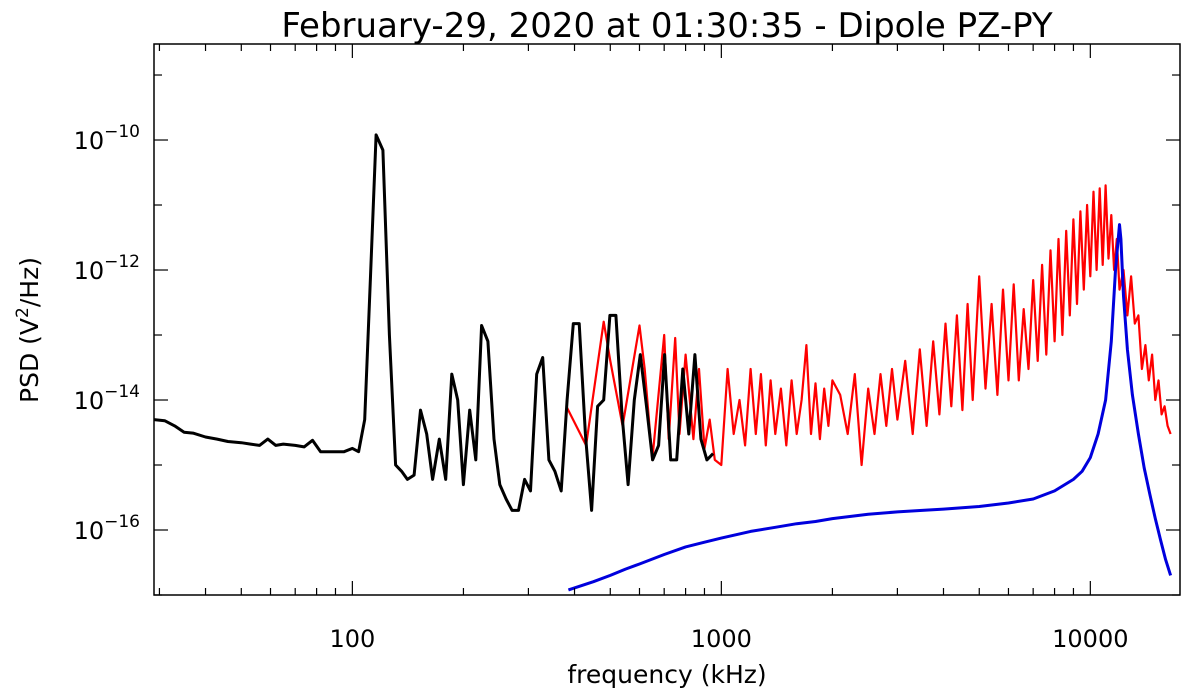  What do you see at coordinates (29, 360) in the screenshot?
I see `y-axis-label-prefix: PSD (V` at bounding box center [29, 360].